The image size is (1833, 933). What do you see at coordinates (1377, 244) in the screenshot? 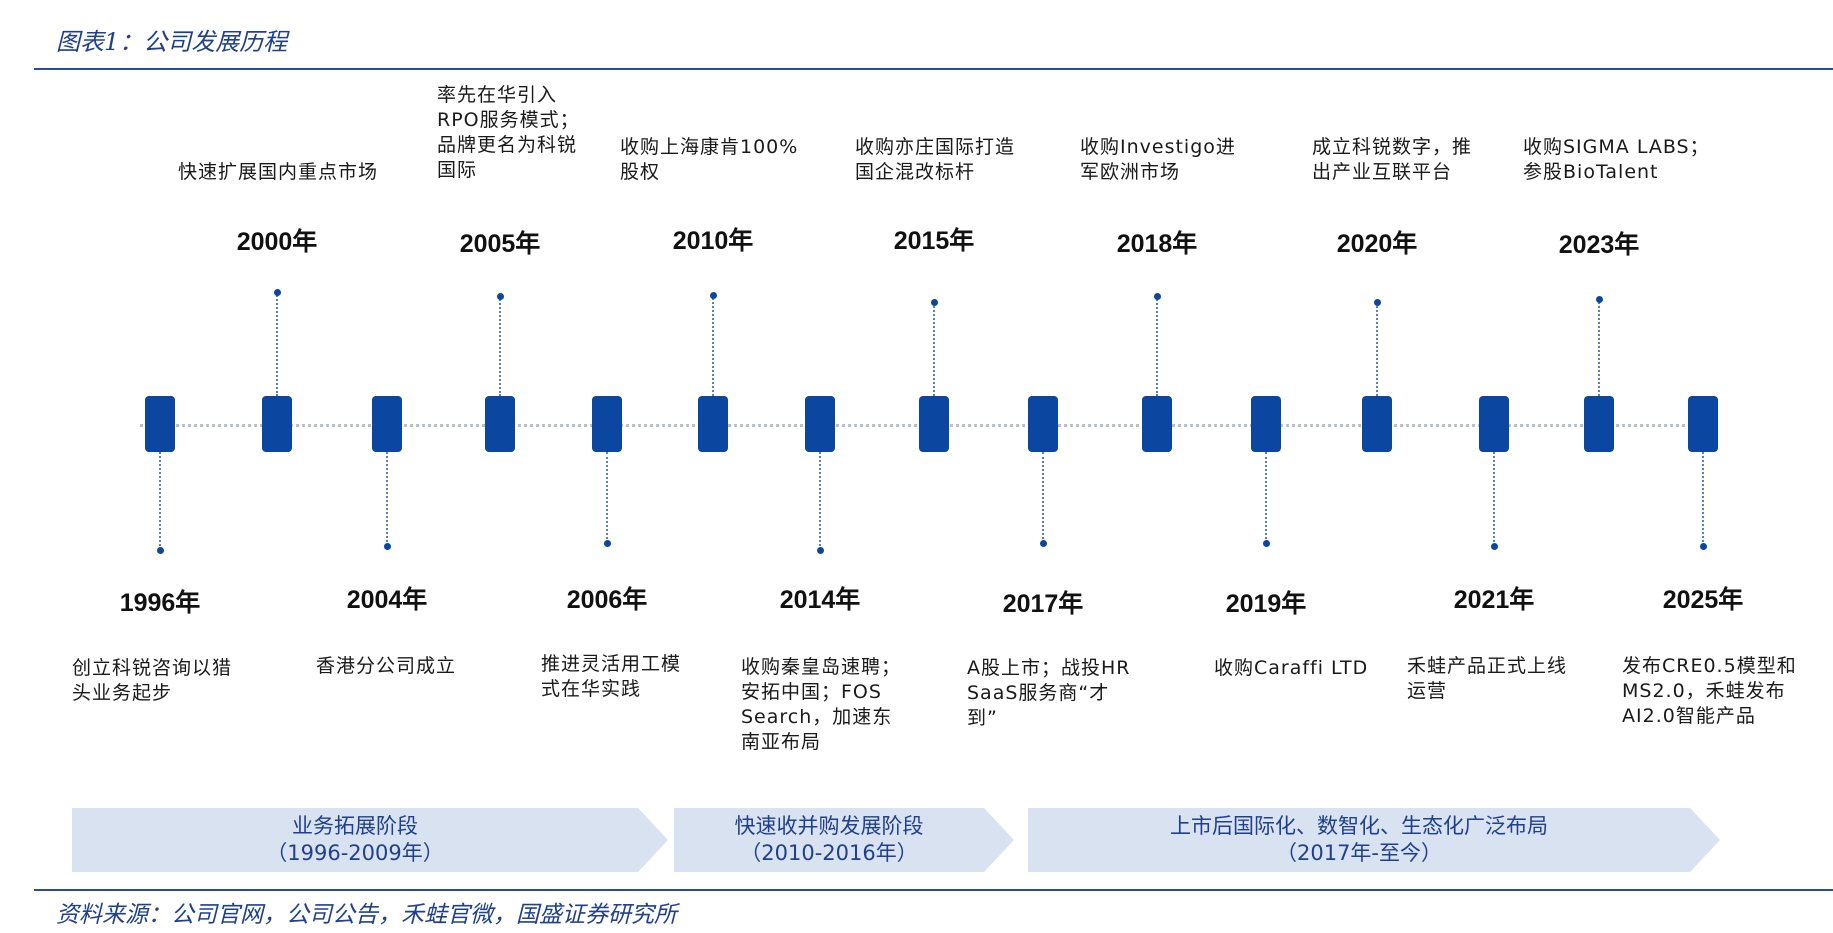
I see `milestone-year: 2020年` at bounding box center [1377, 244].